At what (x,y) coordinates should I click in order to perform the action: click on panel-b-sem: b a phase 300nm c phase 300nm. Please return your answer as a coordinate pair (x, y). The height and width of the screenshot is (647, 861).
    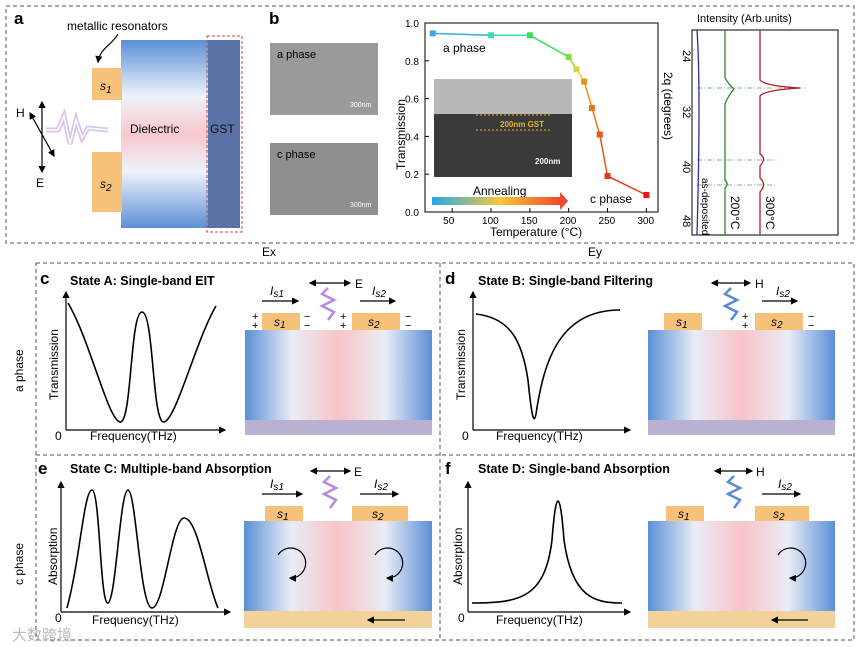
    Looking at the image, I should click on (323, 112).